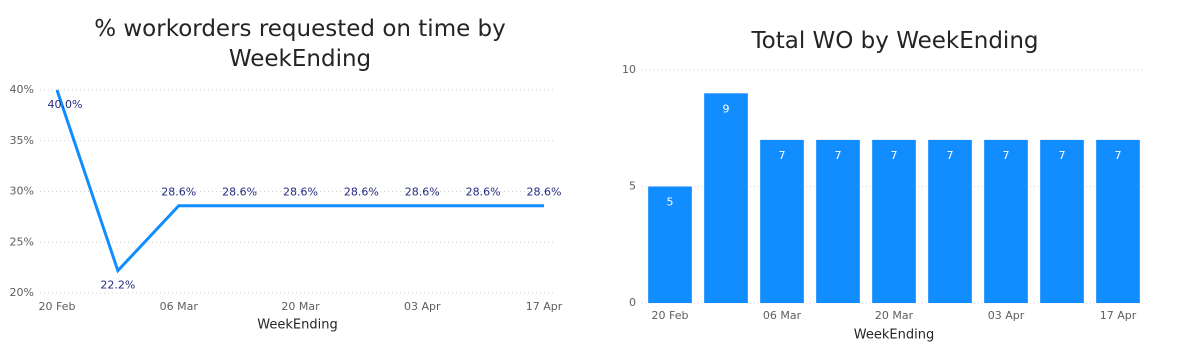 The width and height of the screenshot is (1181, 359). What do you see at coordinates (117, 285) in the screenshot?
I see `data-label: 22.2%` at bounding box center [117, 285].